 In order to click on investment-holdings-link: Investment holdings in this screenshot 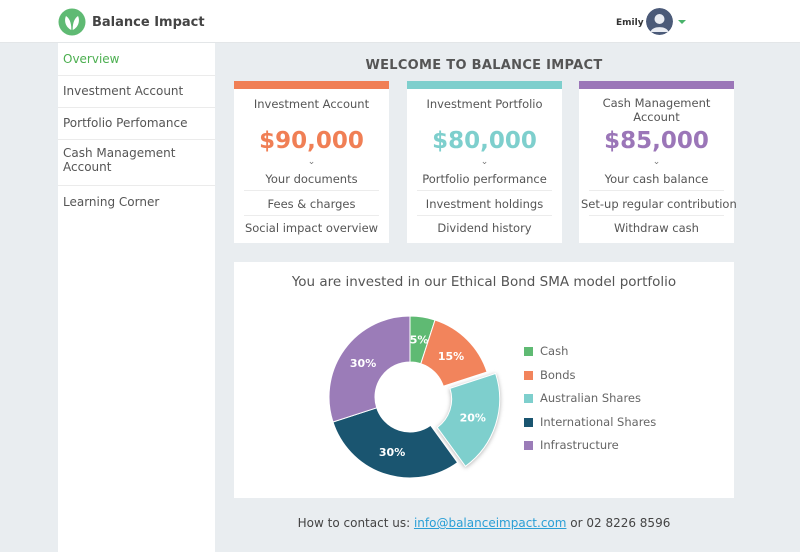, I will do `click(484, 204)`.